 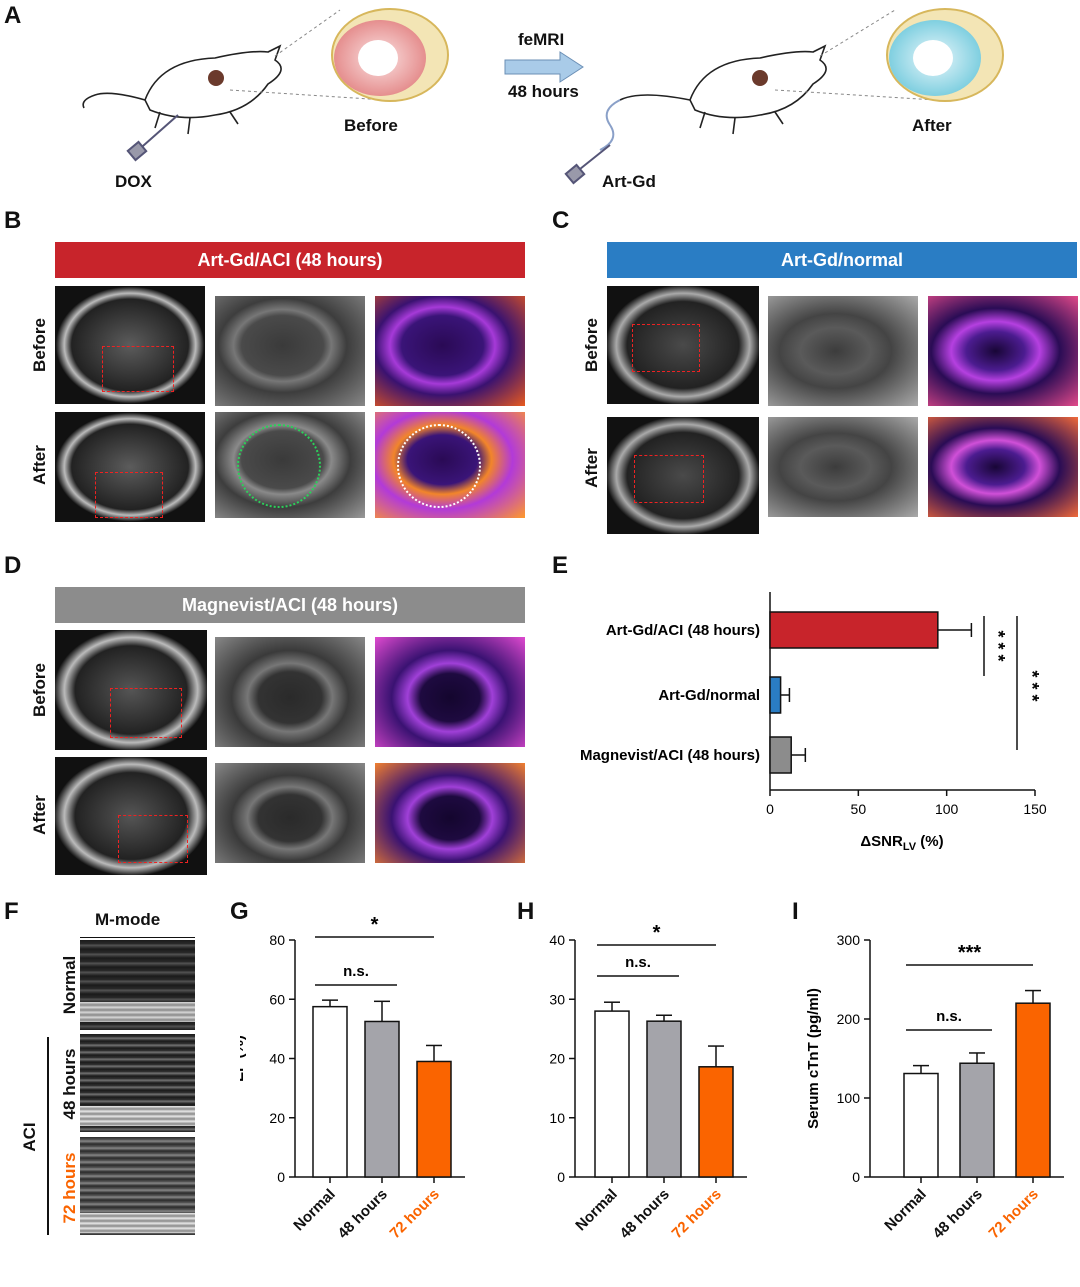 I want to click on y-tick-label: 30, so click(x=557, y=999).